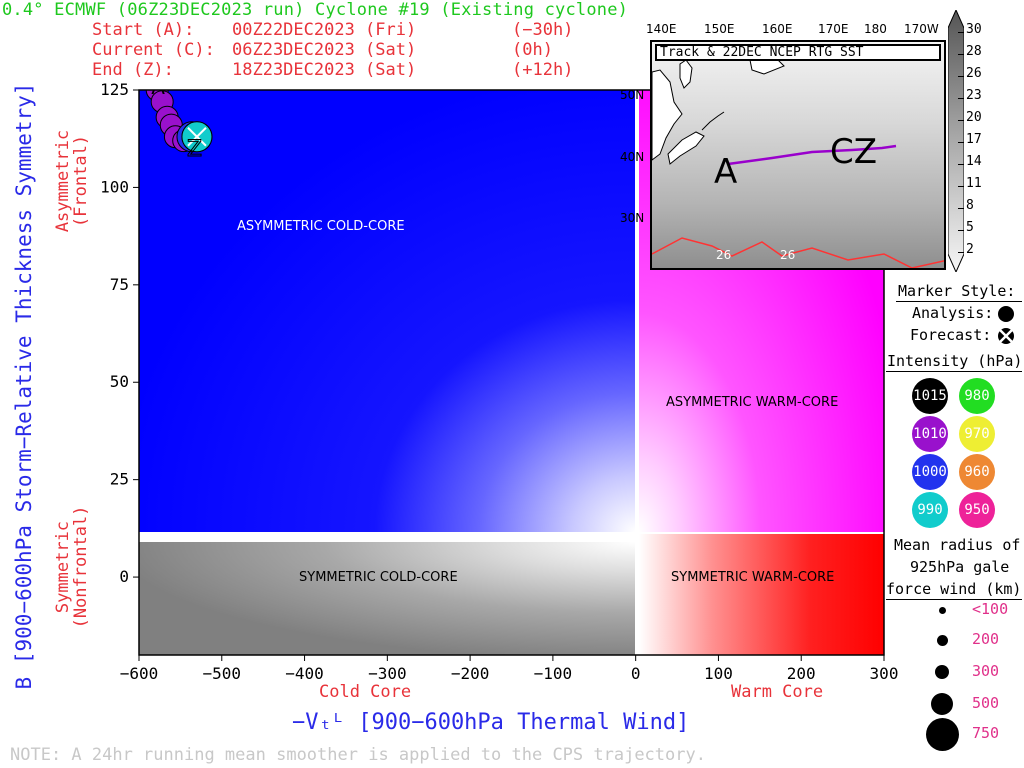 The width and height of the screenshot is (1024, 768). I want to click on end-time: 18Z23DEC2023 (Sat), so click(324, 70).